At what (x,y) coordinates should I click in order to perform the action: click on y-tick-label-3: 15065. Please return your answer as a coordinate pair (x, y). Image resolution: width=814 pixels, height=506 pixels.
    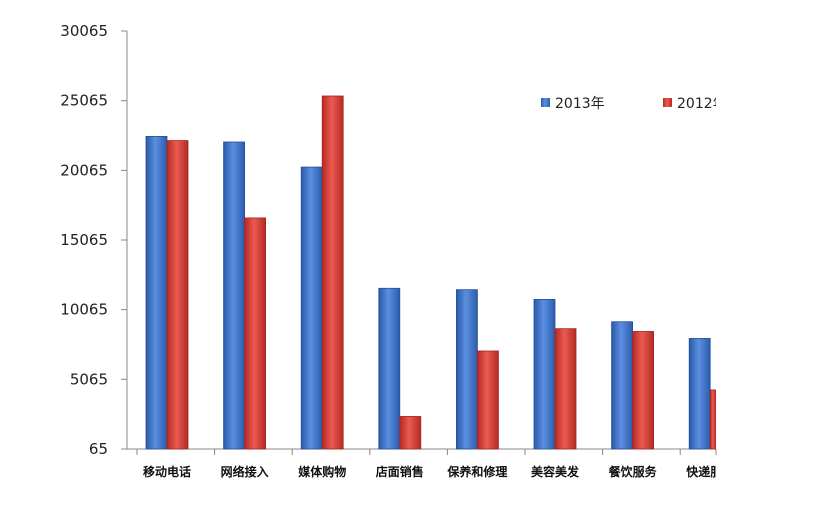
    Looking at the image, I should click on (84, 240).